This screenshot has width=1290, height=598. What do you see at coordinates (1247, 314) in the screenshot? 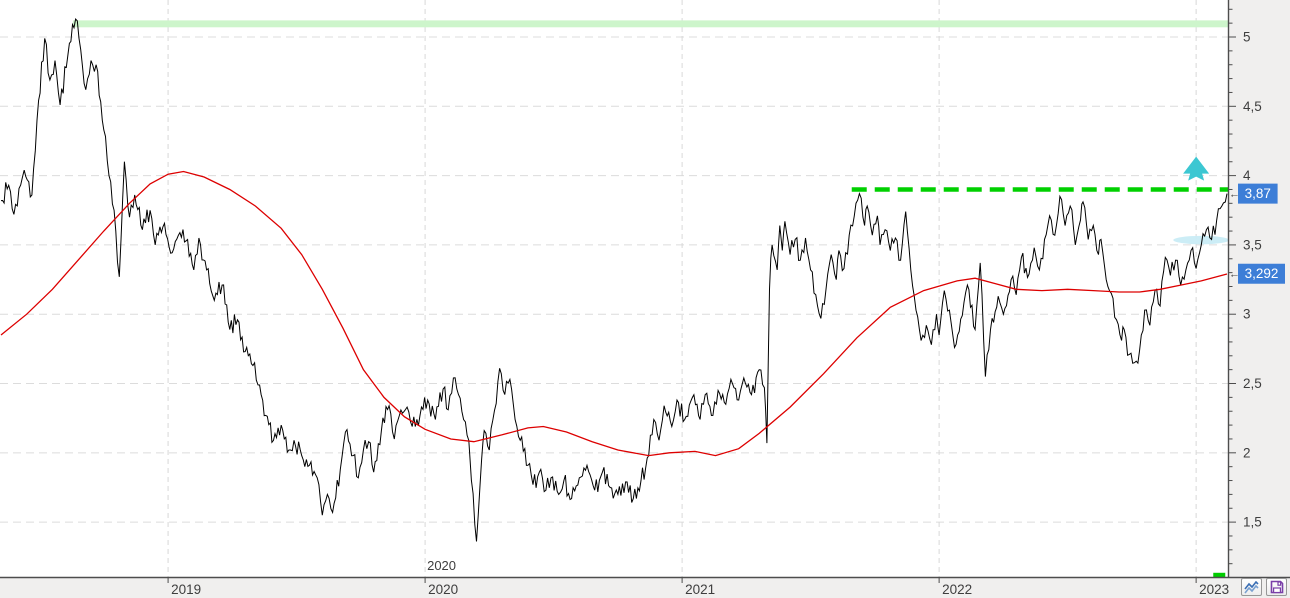
I see `y-tick-label: 3` at bounding box center [1247, 314].